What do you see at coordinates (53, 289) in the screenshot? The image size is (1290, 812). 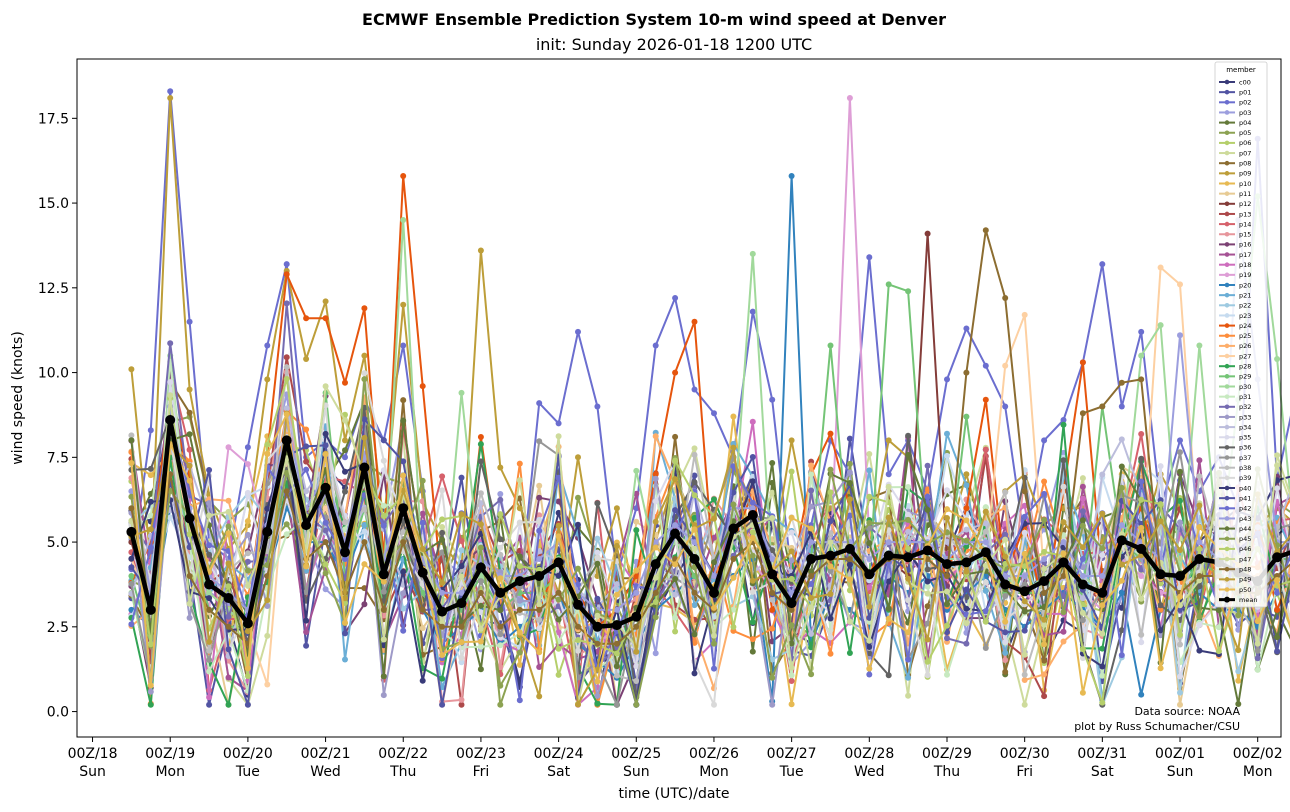 I see `y-tick-label: 12.5` at bounding box center [53, 289].